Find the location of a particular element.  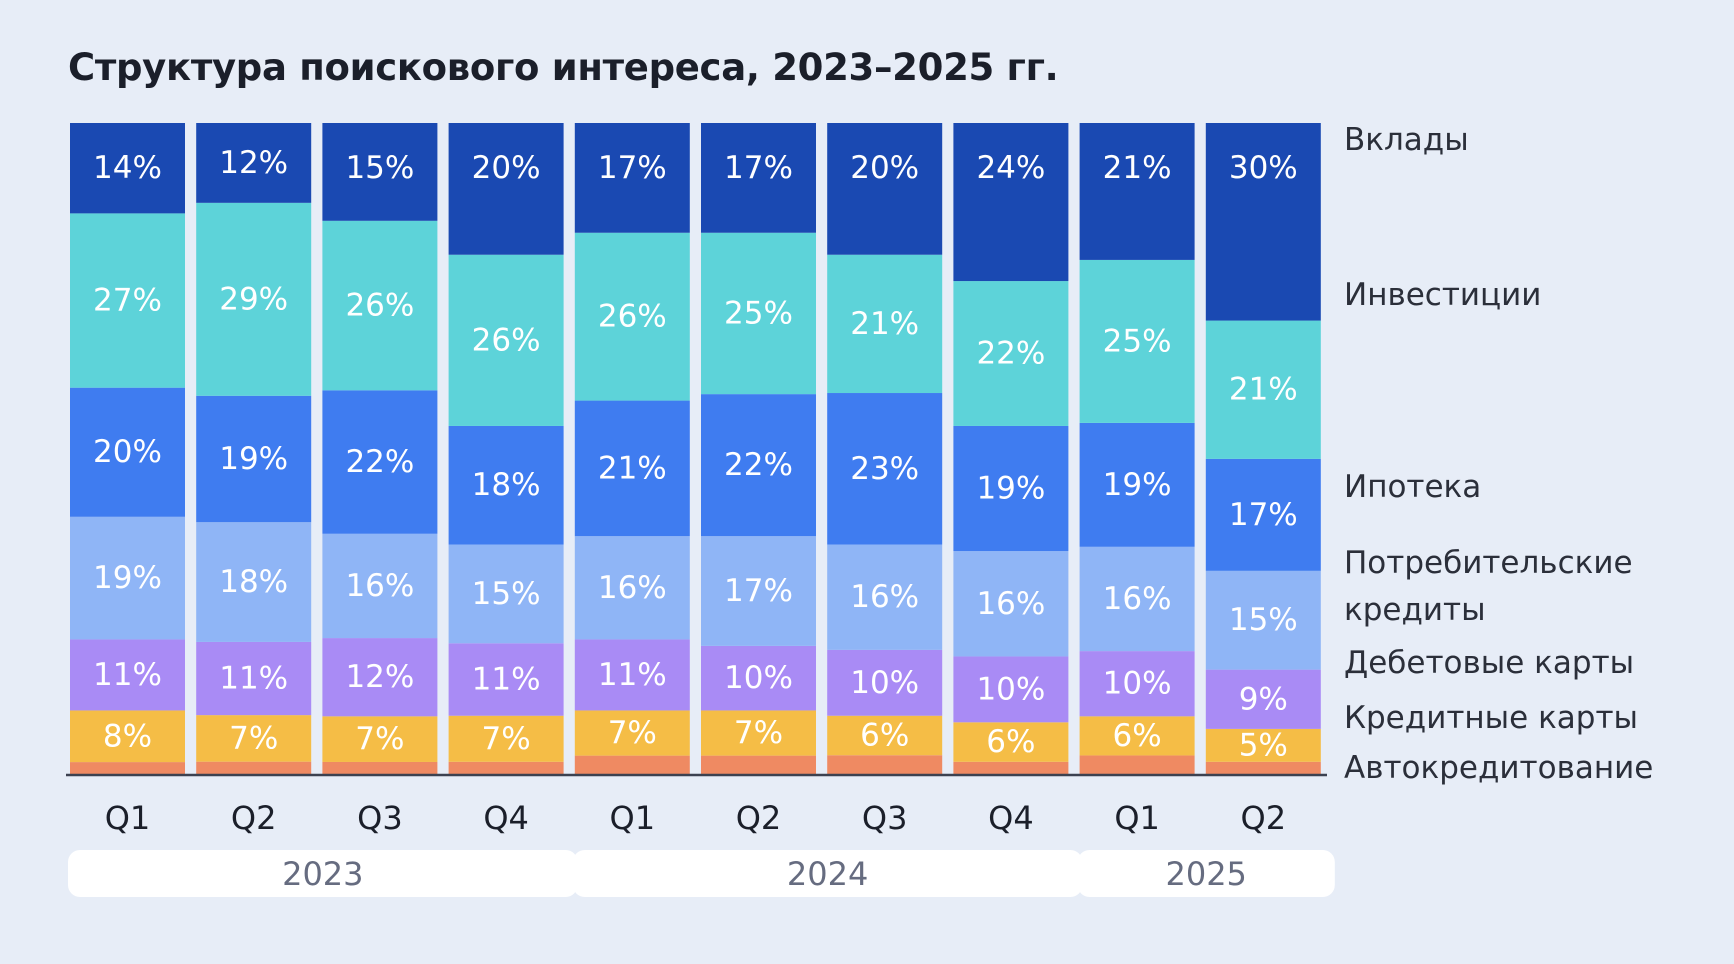

legend-label: Инвестиции is located at coordinates (1442, 295).